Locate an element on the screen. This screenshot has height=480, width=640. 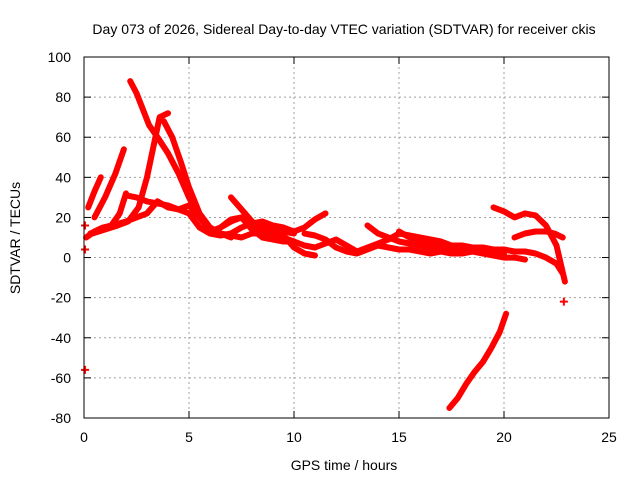
series-line-arc-n is located at coordinates (481, 252).